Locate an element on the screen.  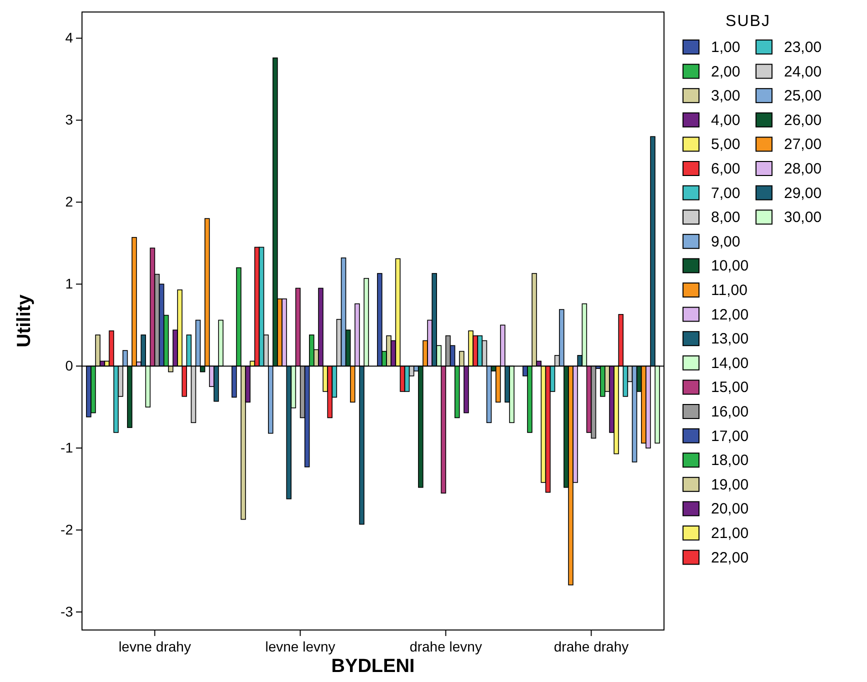
legend-label: 21,00 is located at coordinates (730, 533).